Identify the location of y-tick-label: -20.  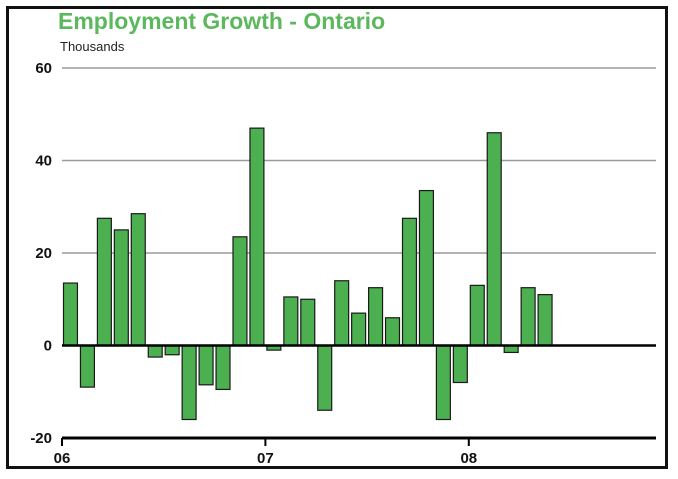
(41, 438).